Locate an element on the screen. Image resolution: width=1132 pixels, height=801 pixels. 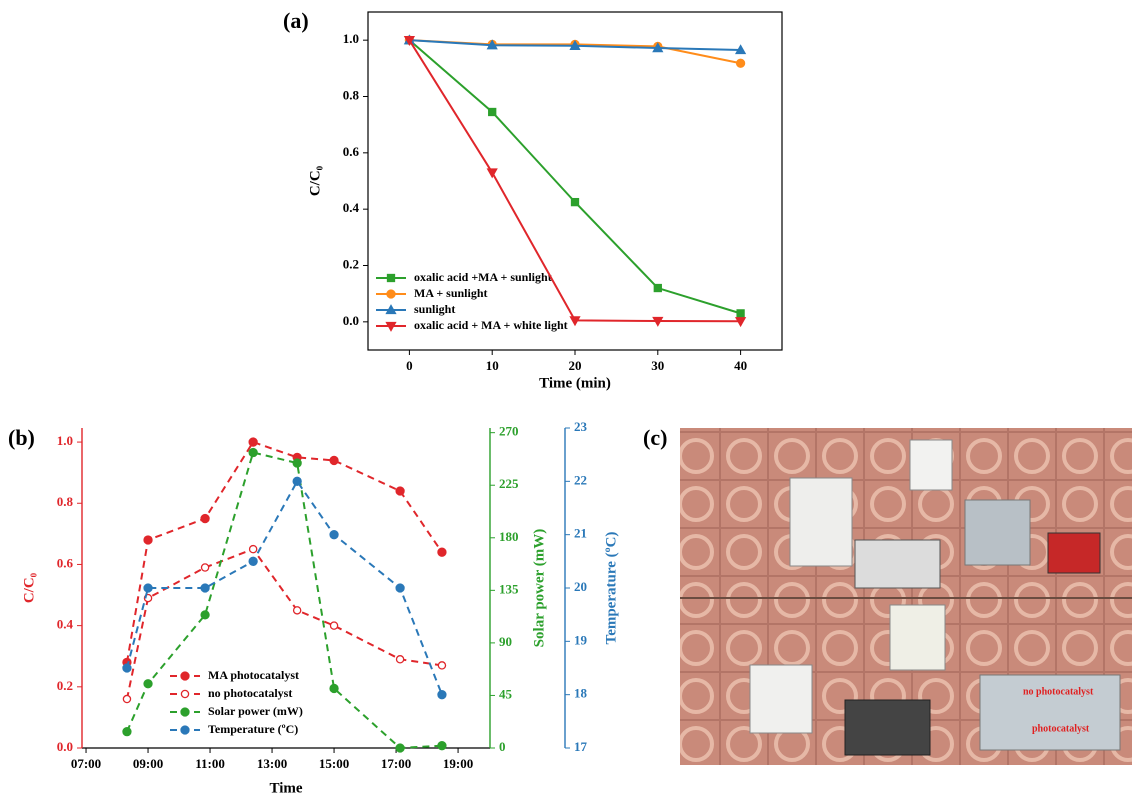
x-axis-label: Time (min) is located at coordinates (575, 383).